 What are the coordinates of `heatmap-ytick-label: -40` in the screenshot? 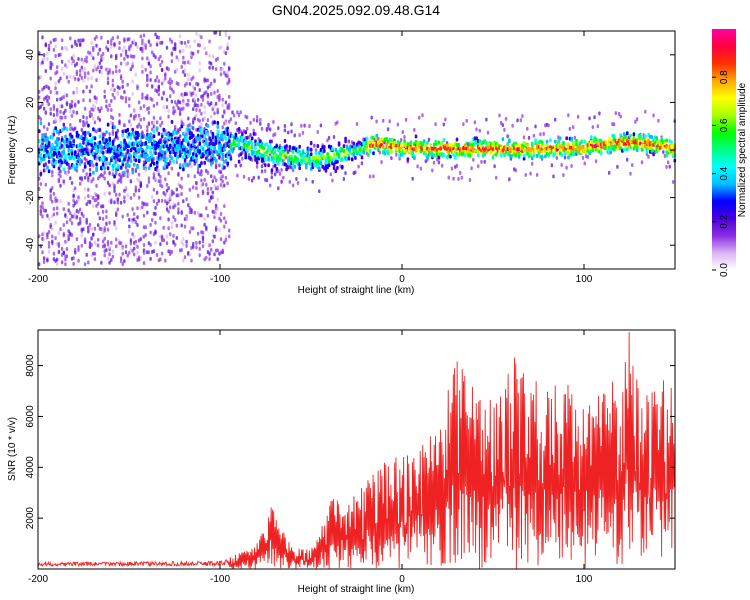 It's located at (30, 245).